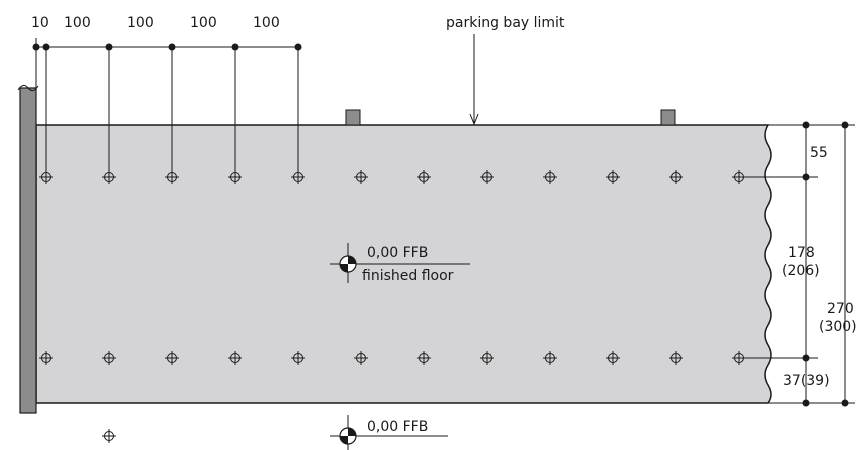 This screenshot has width=864, height=450. Describe the element at coordinates (266, 23) in the screenshot. I see `dim-label-100-4: 100` at that location.